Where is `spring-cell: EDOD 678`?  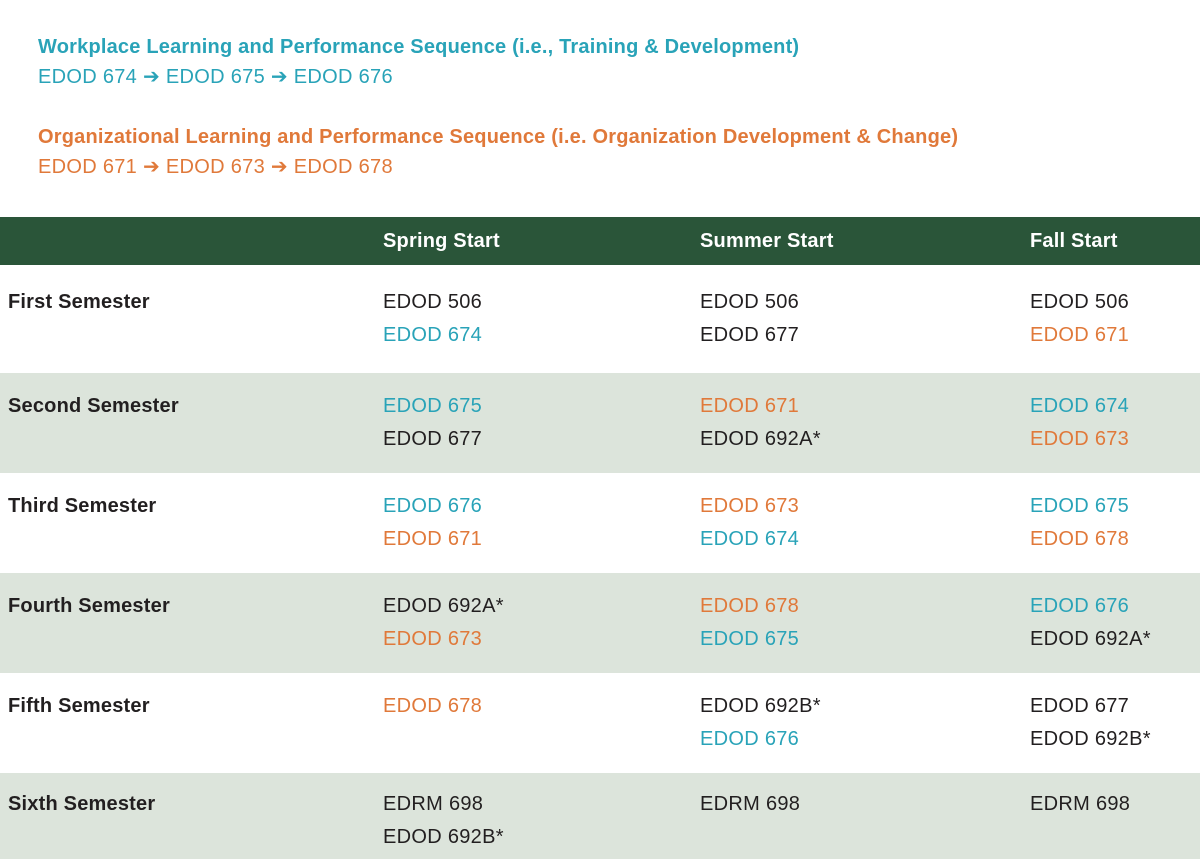 spring-cell: EDOD 678 is located at coordinates (541, 723).